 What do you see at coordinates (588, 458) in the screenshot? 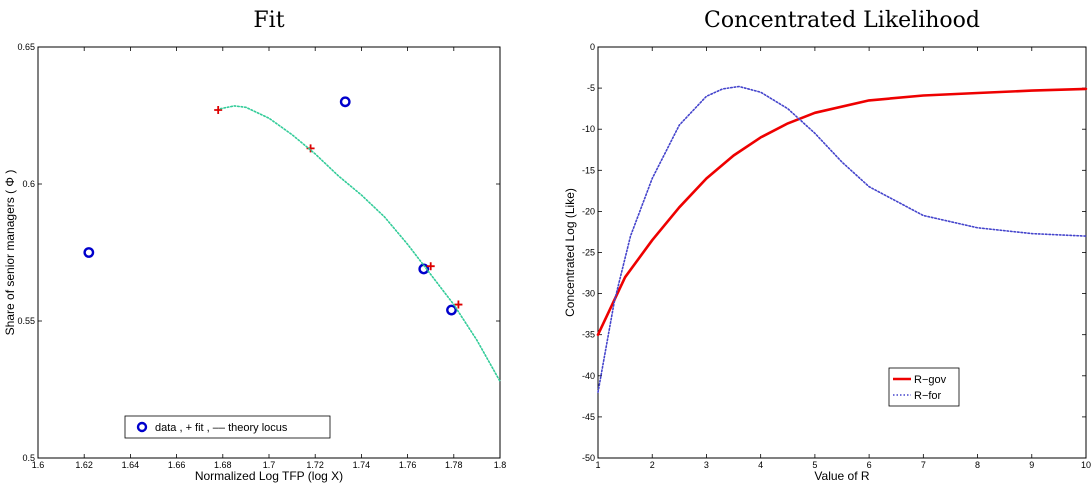
I see `y-tick-label: -50` at bounding box center [588, 458].